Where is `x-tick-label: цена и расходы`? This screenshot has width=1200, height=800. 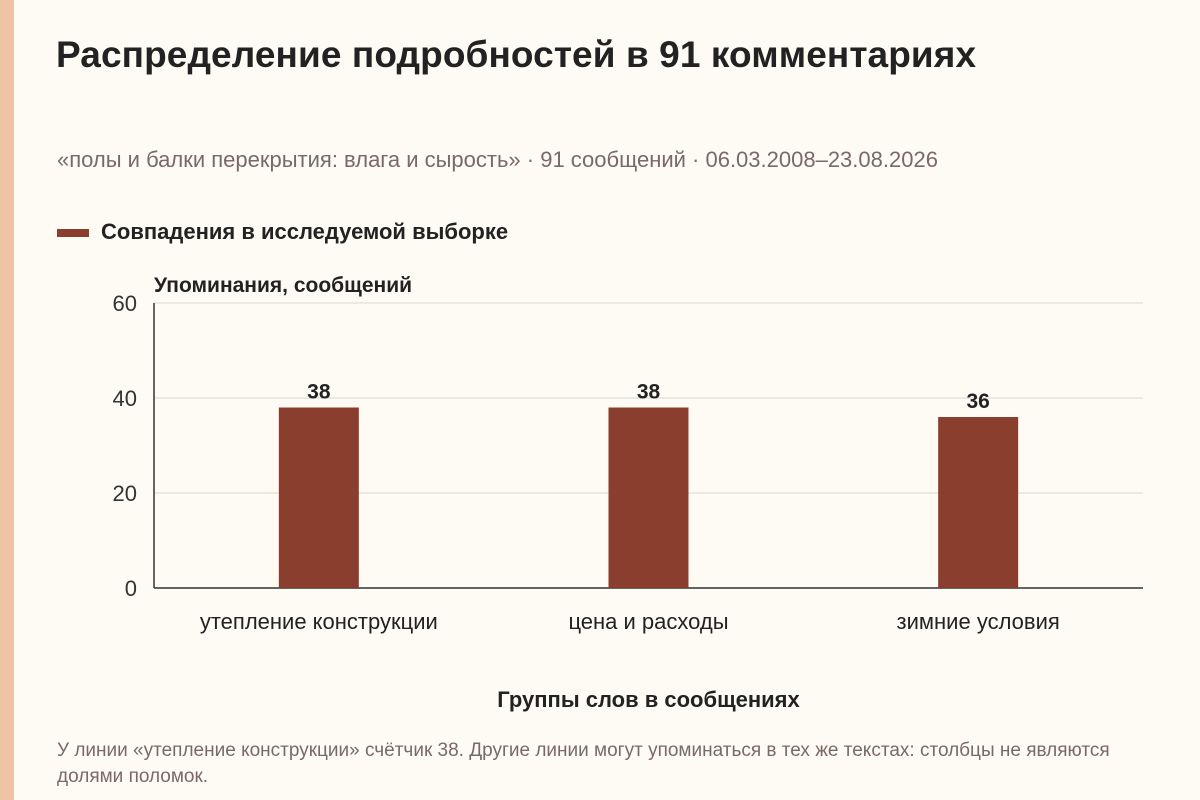 x-tick-label: цена и расходы is located at coordinates (648, 621).